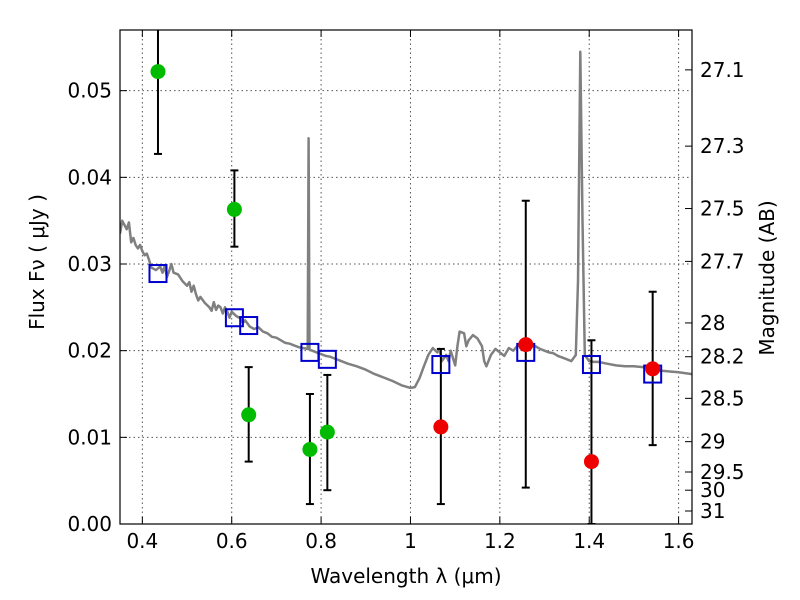  I want to click on x-tick-label: 1.2, so click(500, 541).